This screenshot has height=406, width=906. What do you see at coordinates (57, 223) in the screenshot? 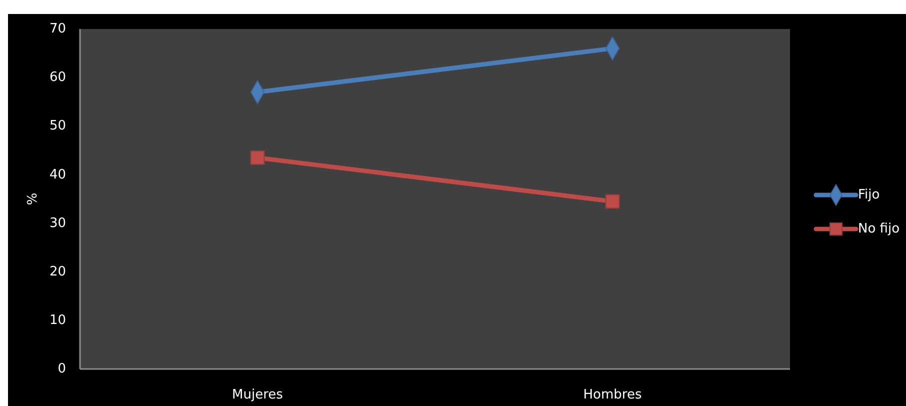
I see `y-tick-label: 30` at bounding box center [57, 223].